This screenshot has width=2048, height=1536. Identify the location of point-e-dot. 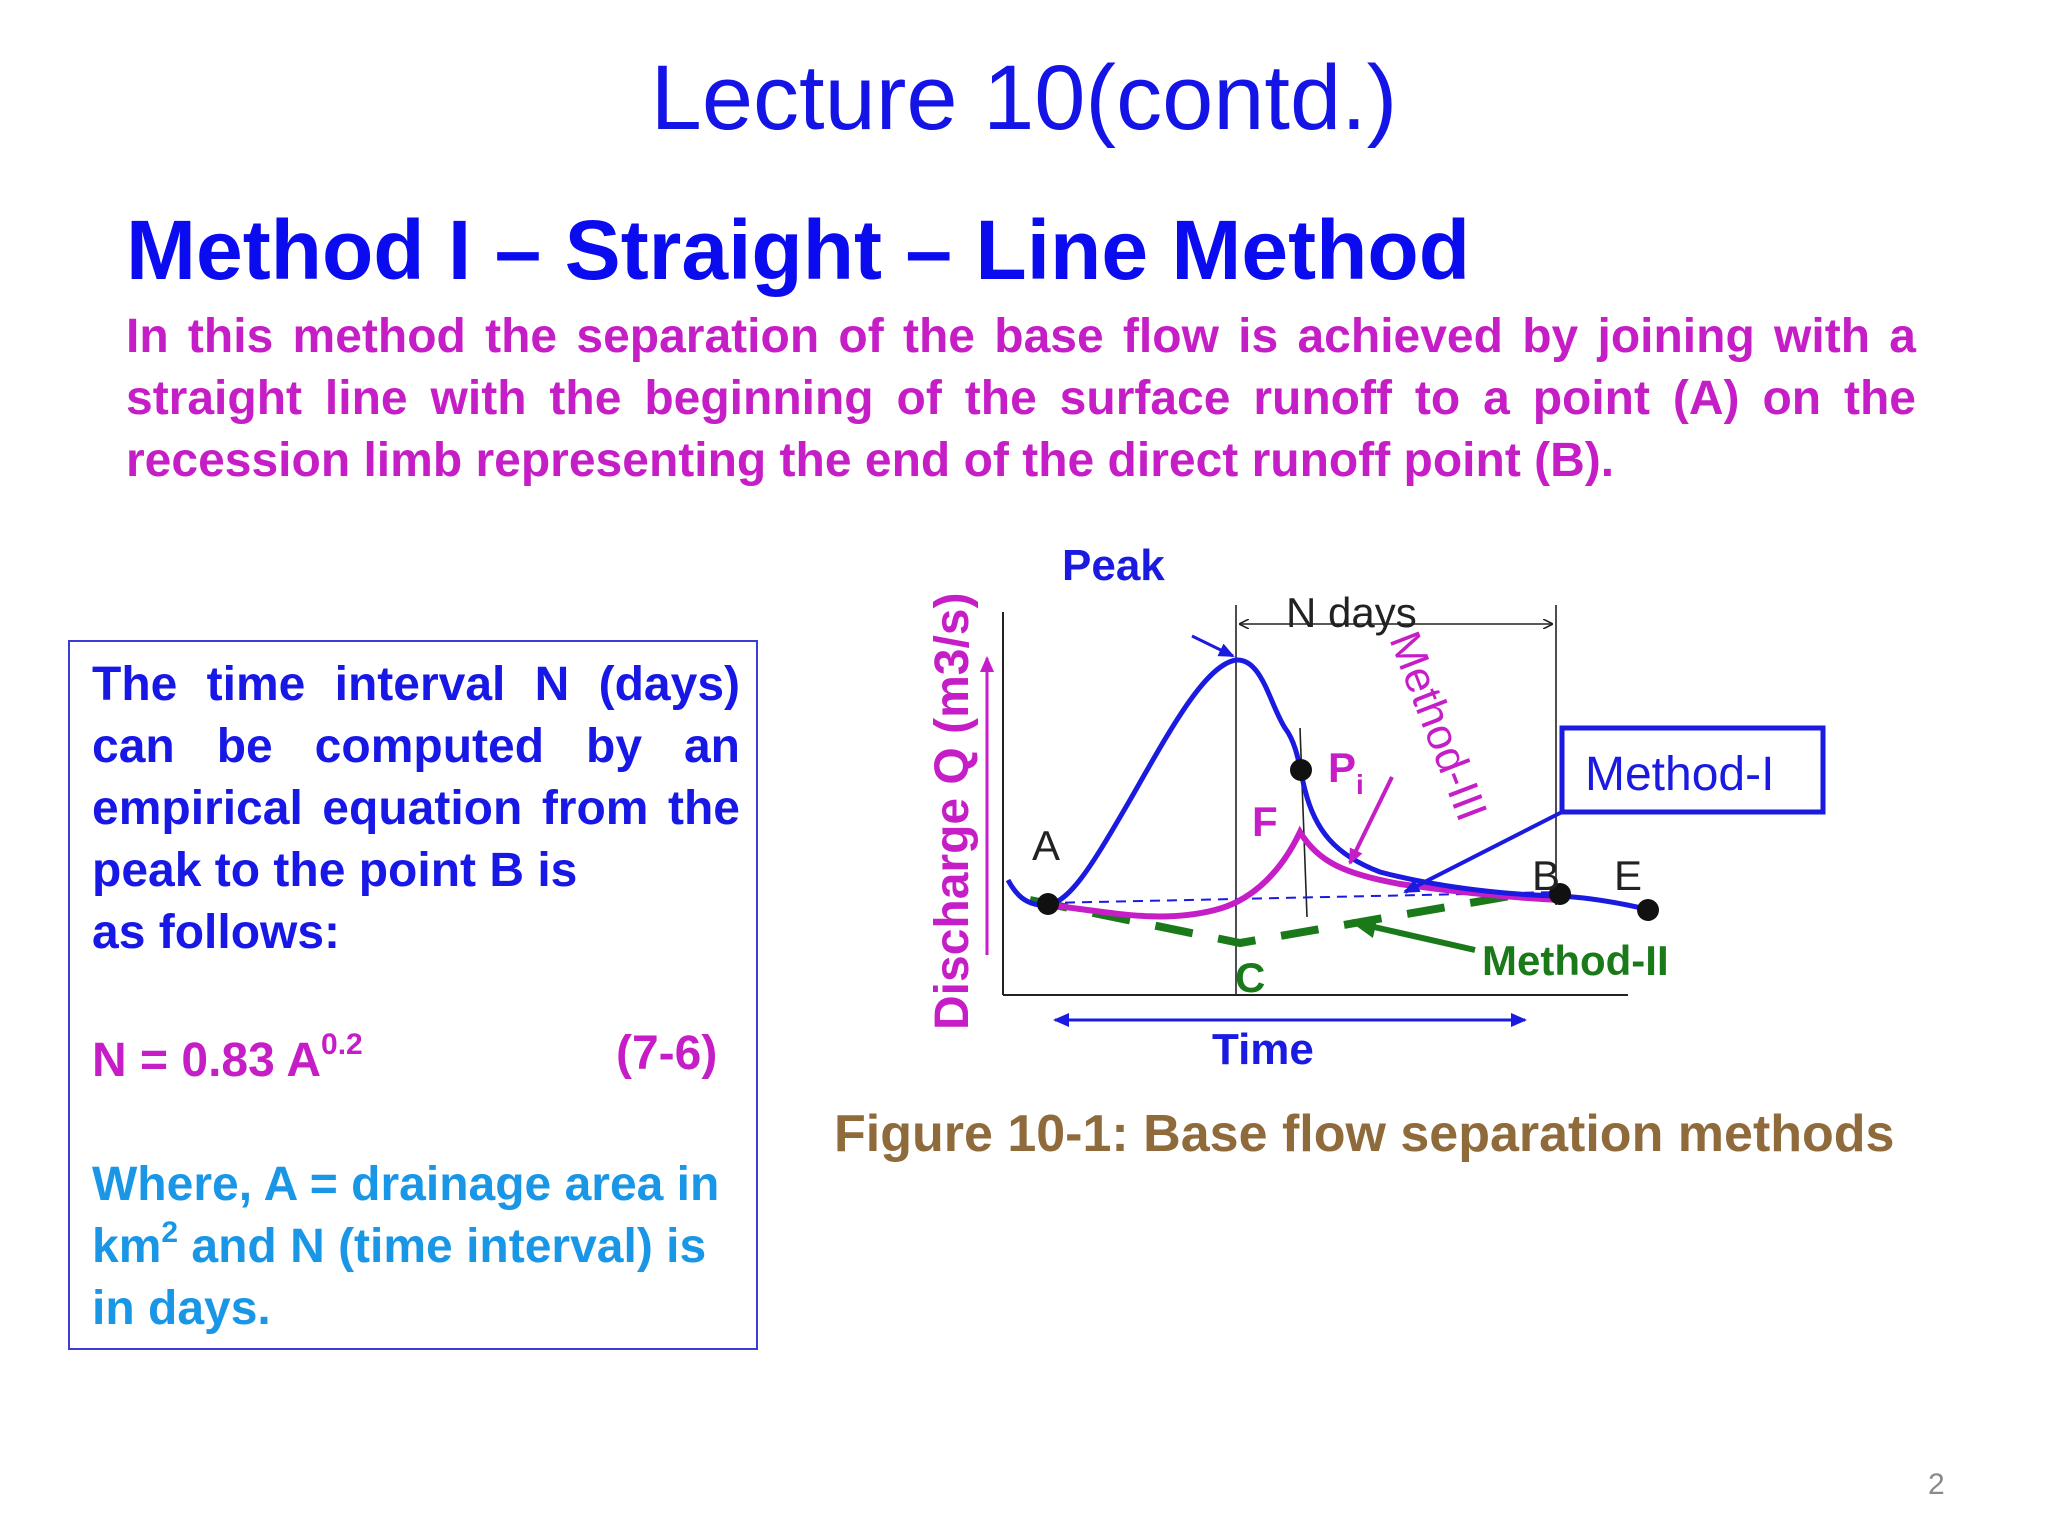
(1648, 910).